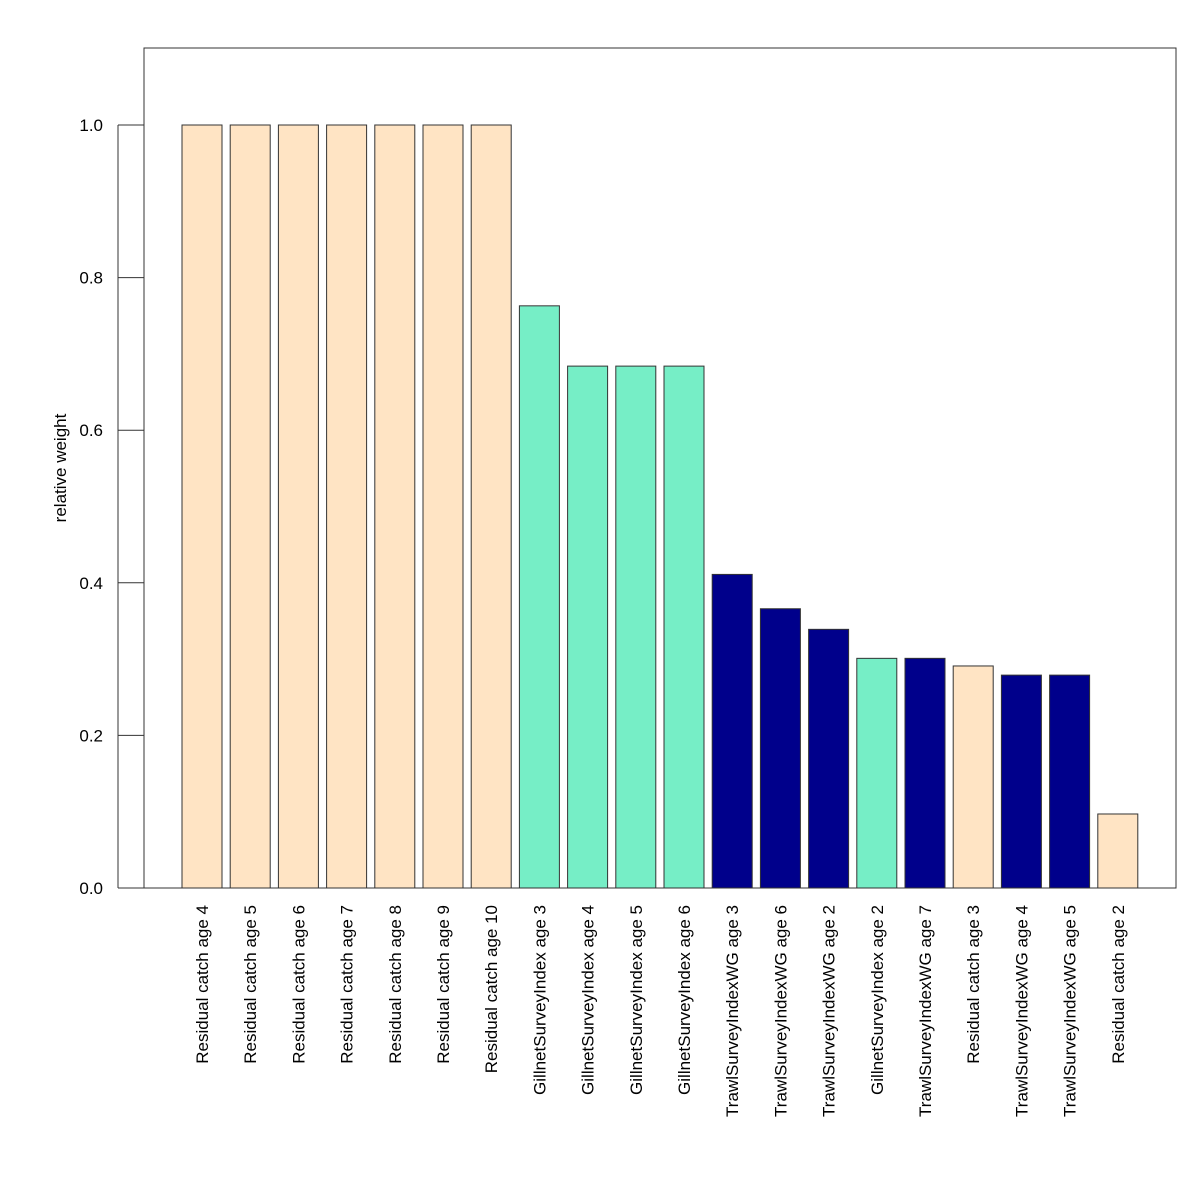 This screenshot has height=1200, width=1200. Describe the element at coordinates (829, 1011) in the screenshot. I see `x-tick-label: TrawlSurveyIndexWG age 2` at that location.